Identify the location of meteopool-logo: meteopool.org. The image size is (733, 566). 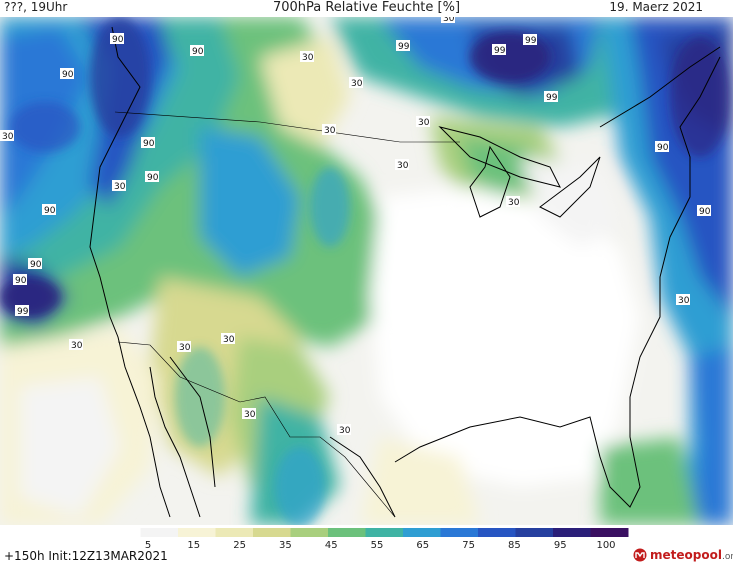
(683, 555).